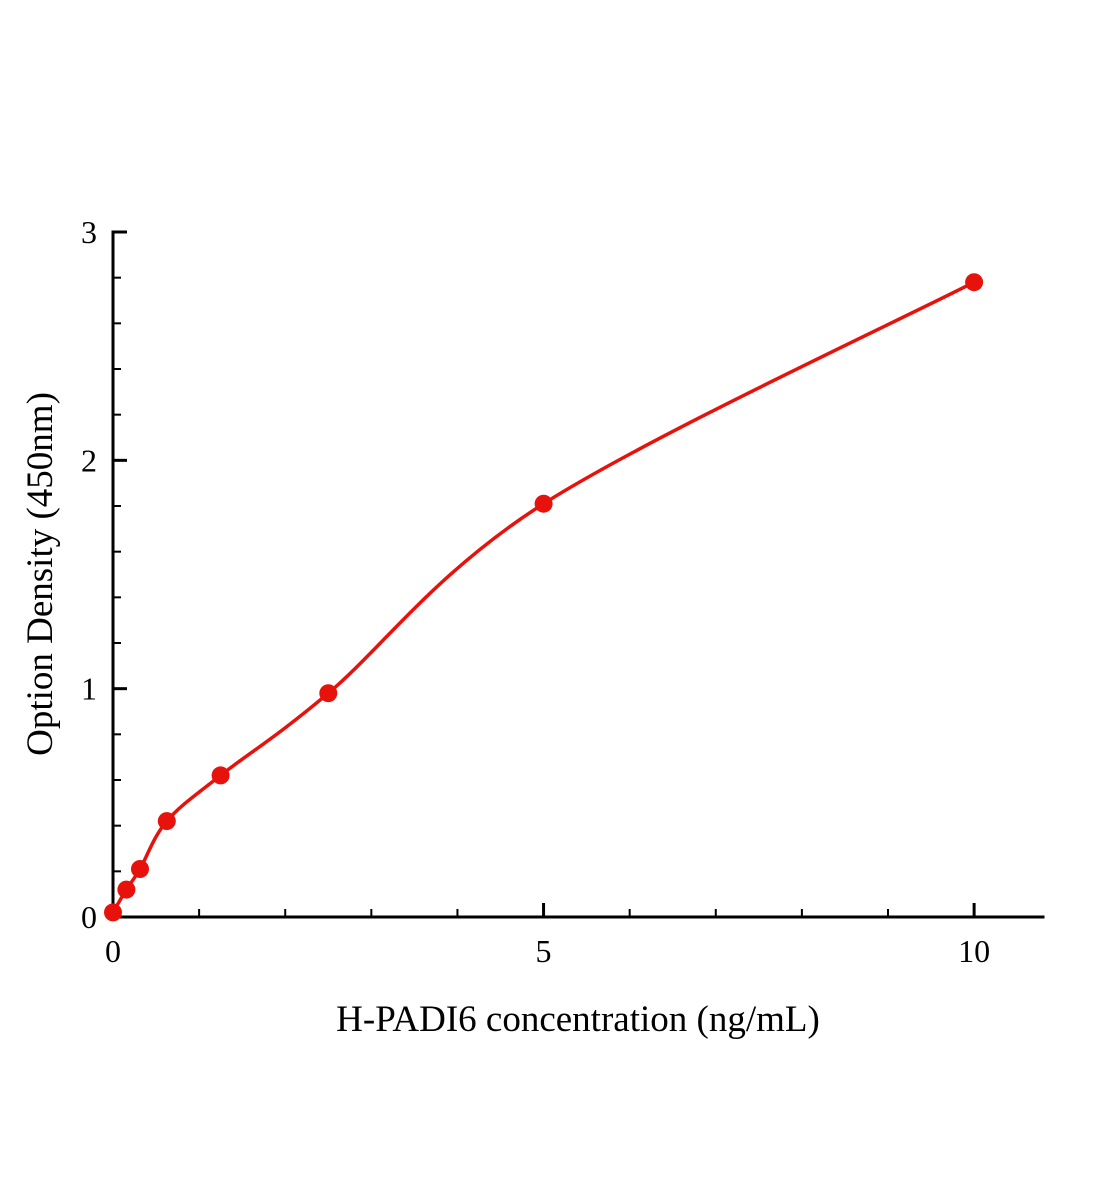 This screenshot has height=1200, width=1104. I want to click on y-tick-label: 2, so click(89, 460).